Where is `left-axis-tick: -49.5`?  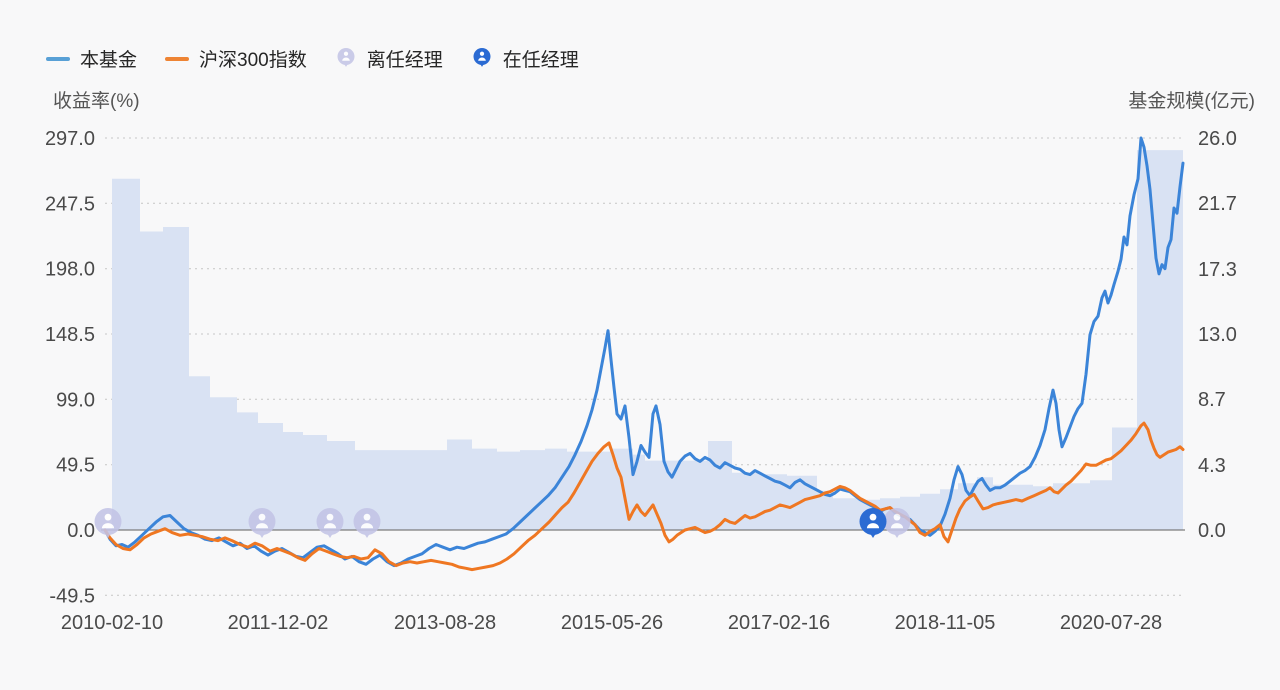
left-axis-tick: -49.5 is located at coordinates (72, 596).